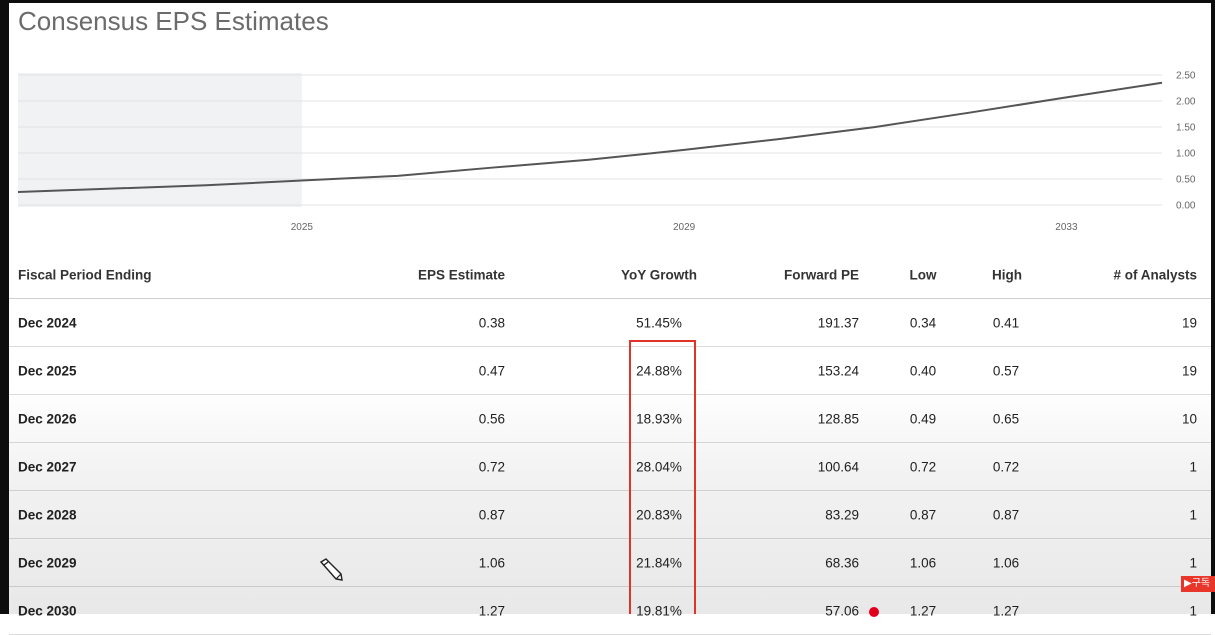 Image resolution: width=1215 pixels, height=635 pixels. Describe the element at coordinates (610, 419) in the screenshot. I see `table-row: Dec 2026 0.56 18.93% 128.85 0.49 0.65 10` at that location.